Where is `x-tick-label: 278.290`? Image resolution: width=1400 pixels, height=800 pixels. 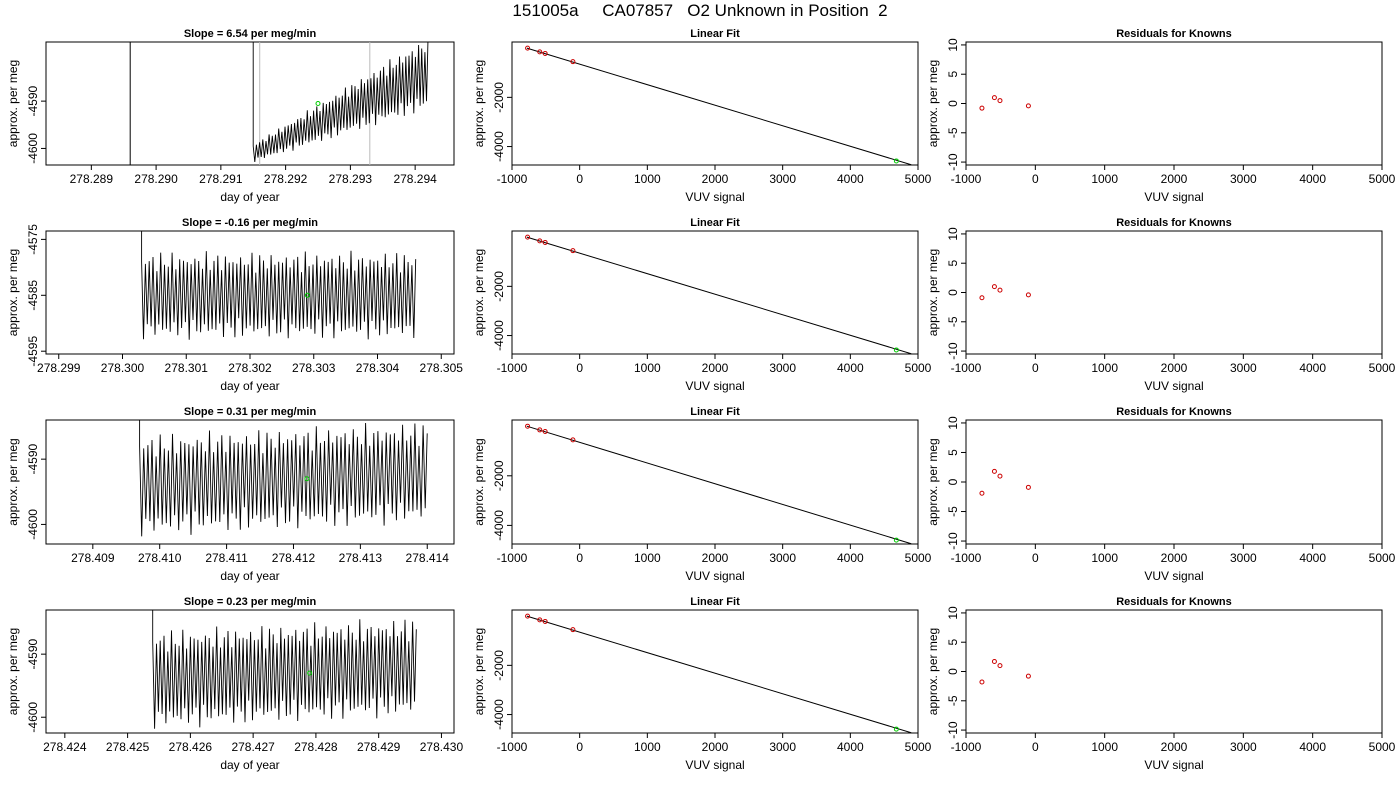
x-tick-label: 278.290 is located at coordinates (156, 179).